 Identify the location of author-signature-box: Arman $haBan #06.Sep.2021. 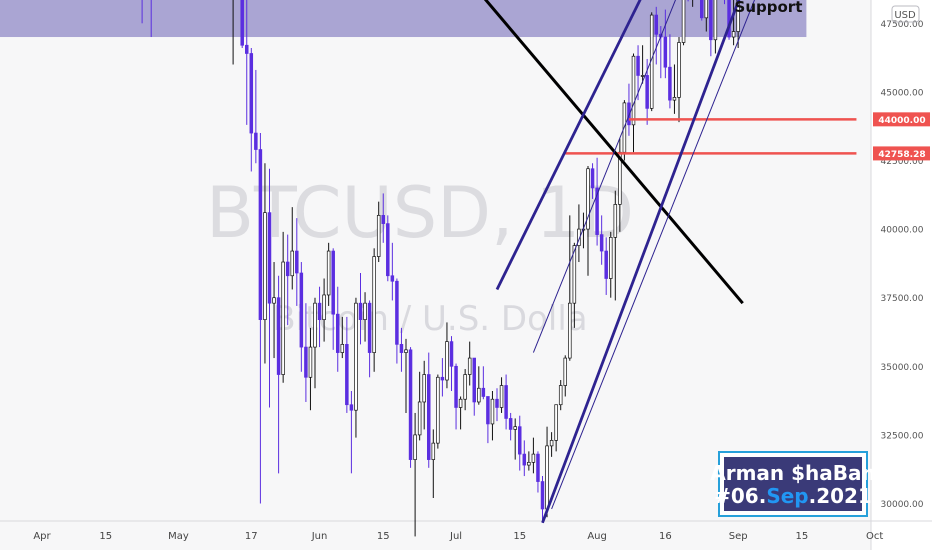
(793, 484).